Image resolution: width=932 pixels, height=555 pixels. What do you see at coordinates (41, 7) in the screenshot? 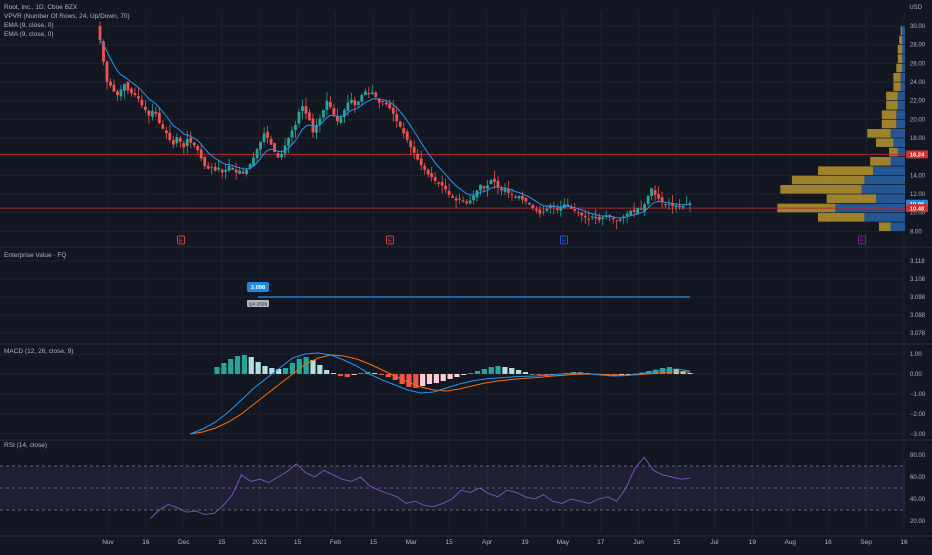
I see `symbol-title: Root, Inc., 1D, Cboe BZX` at bounding box center [41, 7].